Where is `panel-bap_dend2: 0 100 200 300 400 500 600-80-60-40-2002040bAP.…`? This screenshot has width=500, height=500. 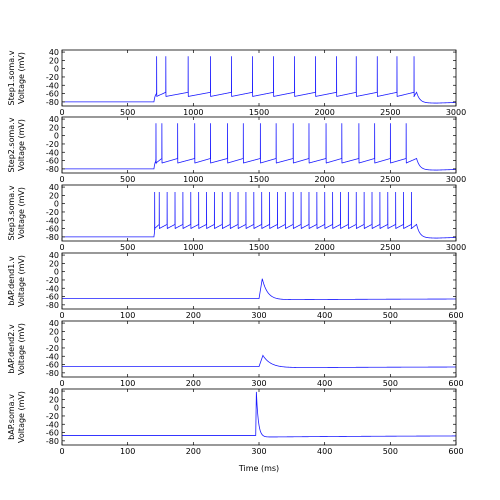 panel-bap_dend2: 0 100 200 300 400 500 600-80-60-40-2002040bAP.… is located at coordinates (235, 353).